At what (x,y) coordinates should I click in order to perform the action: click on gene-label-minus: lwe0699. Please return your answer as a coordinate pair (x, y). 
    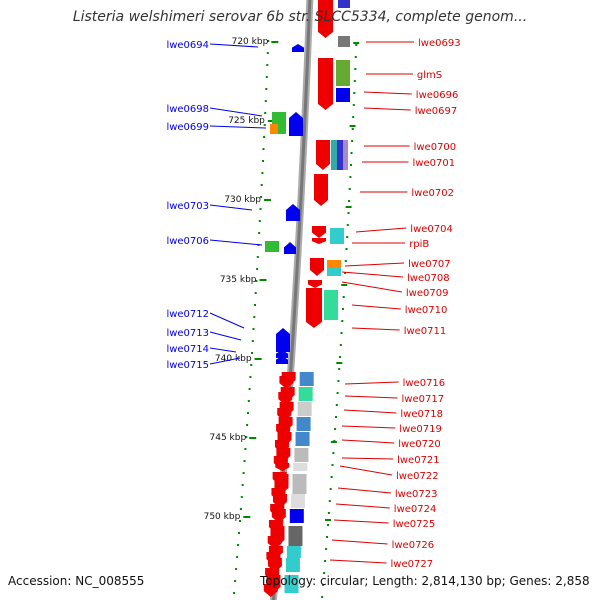
    Looking at the image, I should click on (187, 127).